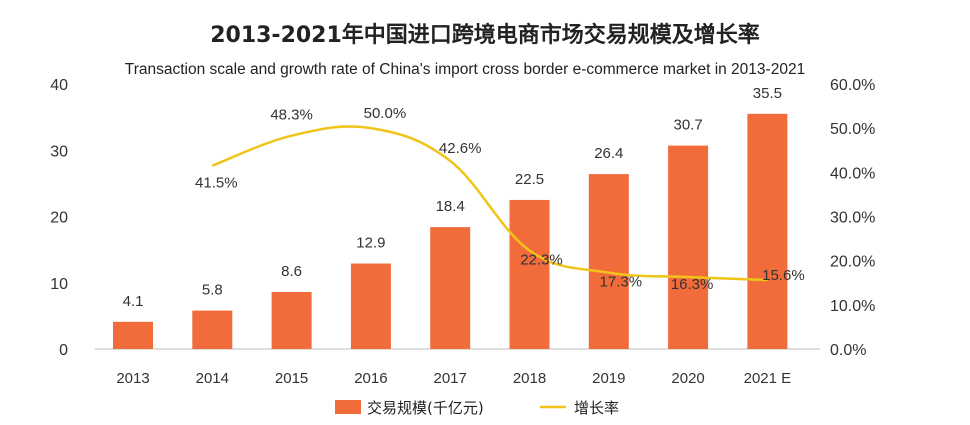  I want to click on y-left-tick-label: 40, so click(59, 85).